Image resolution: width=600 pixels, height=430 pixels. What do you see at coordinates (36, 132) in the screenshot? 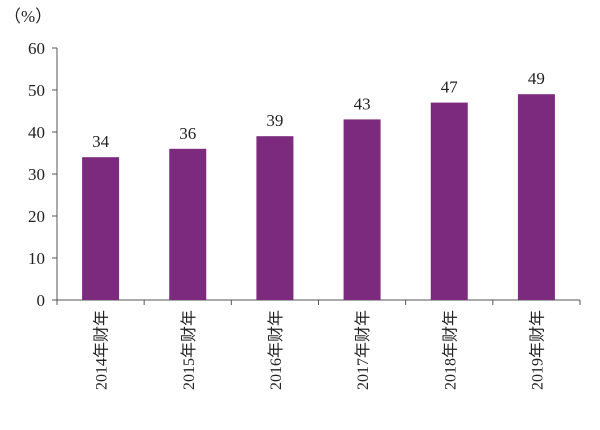
I see `y-tick-label: 40` at bounding box center [36, 132].